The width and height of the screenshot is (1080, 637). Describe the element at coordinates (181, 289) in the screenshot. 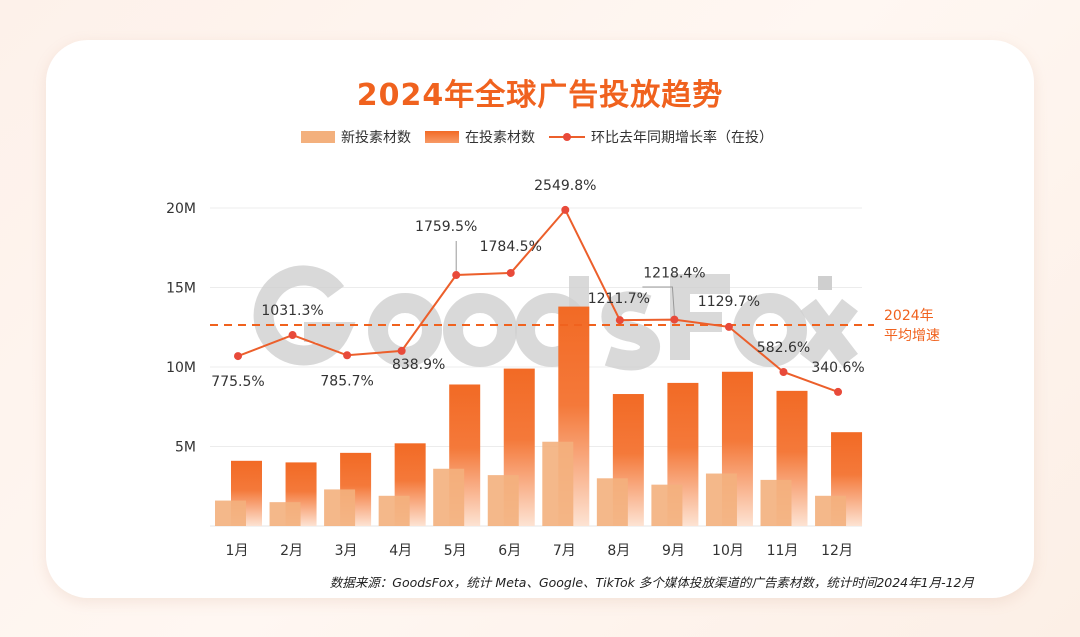

I see `y-tick-label: 15M` at that location.